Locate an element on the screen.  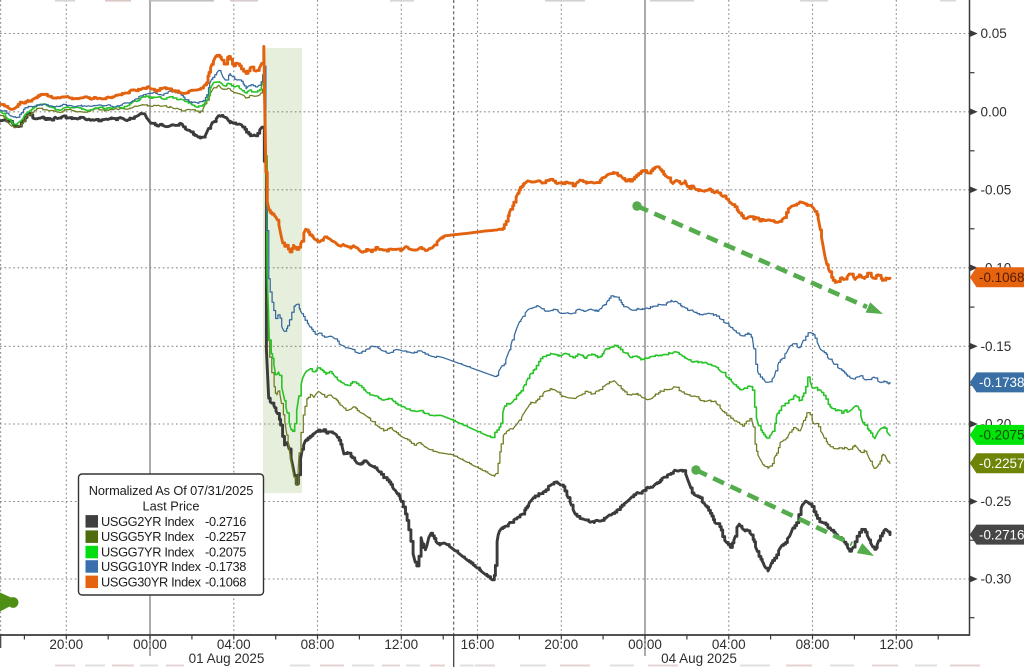
svg-text: Last Price is located at coordinates (171, 506).